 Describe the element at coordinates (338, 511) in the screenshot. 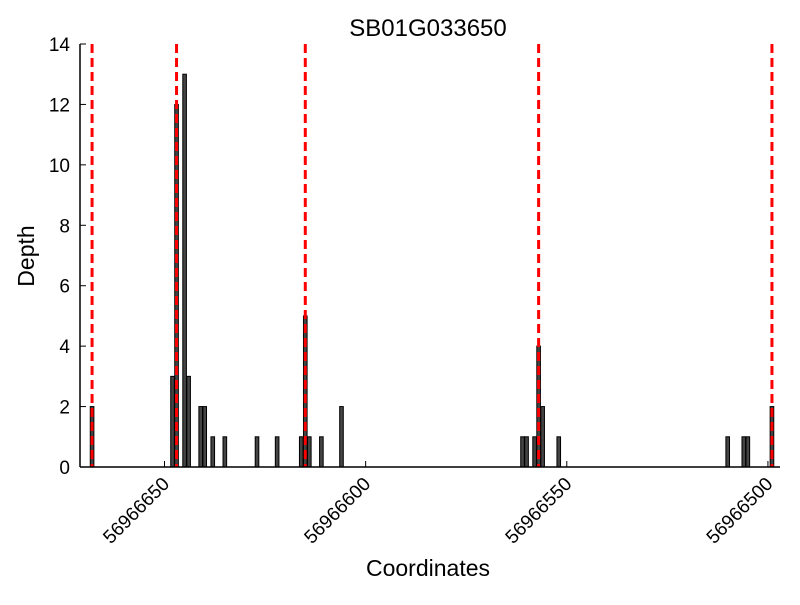

I see `x-tick-label: 56966600` at that location.